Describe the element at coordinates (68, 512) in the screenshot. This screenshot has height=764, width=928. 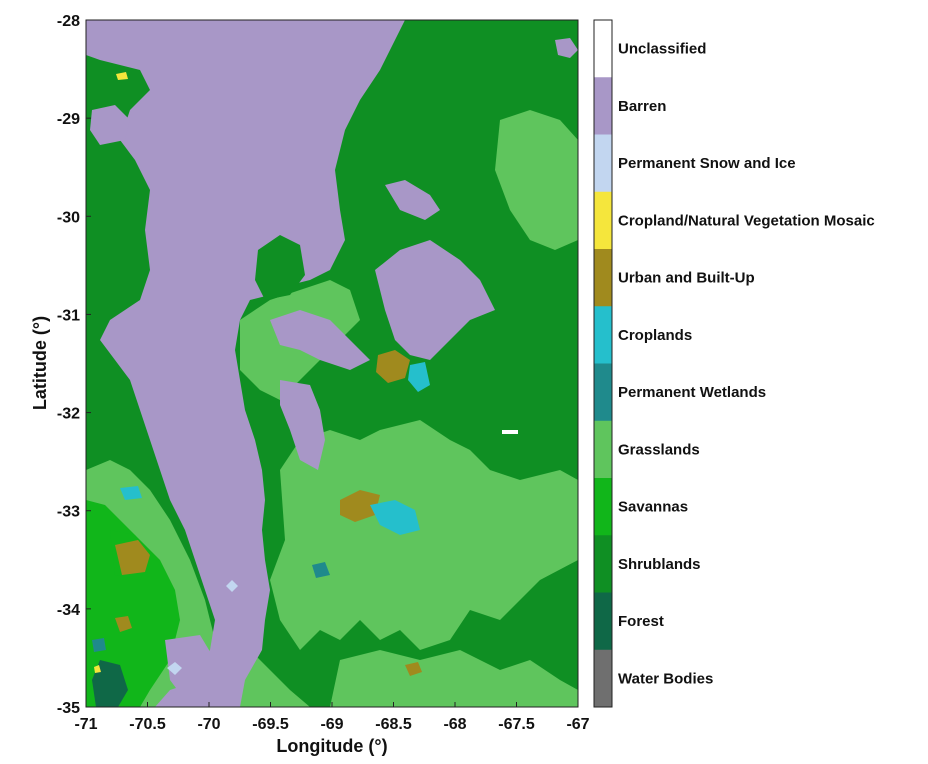
I see `y-tick-label: -33` at that location.